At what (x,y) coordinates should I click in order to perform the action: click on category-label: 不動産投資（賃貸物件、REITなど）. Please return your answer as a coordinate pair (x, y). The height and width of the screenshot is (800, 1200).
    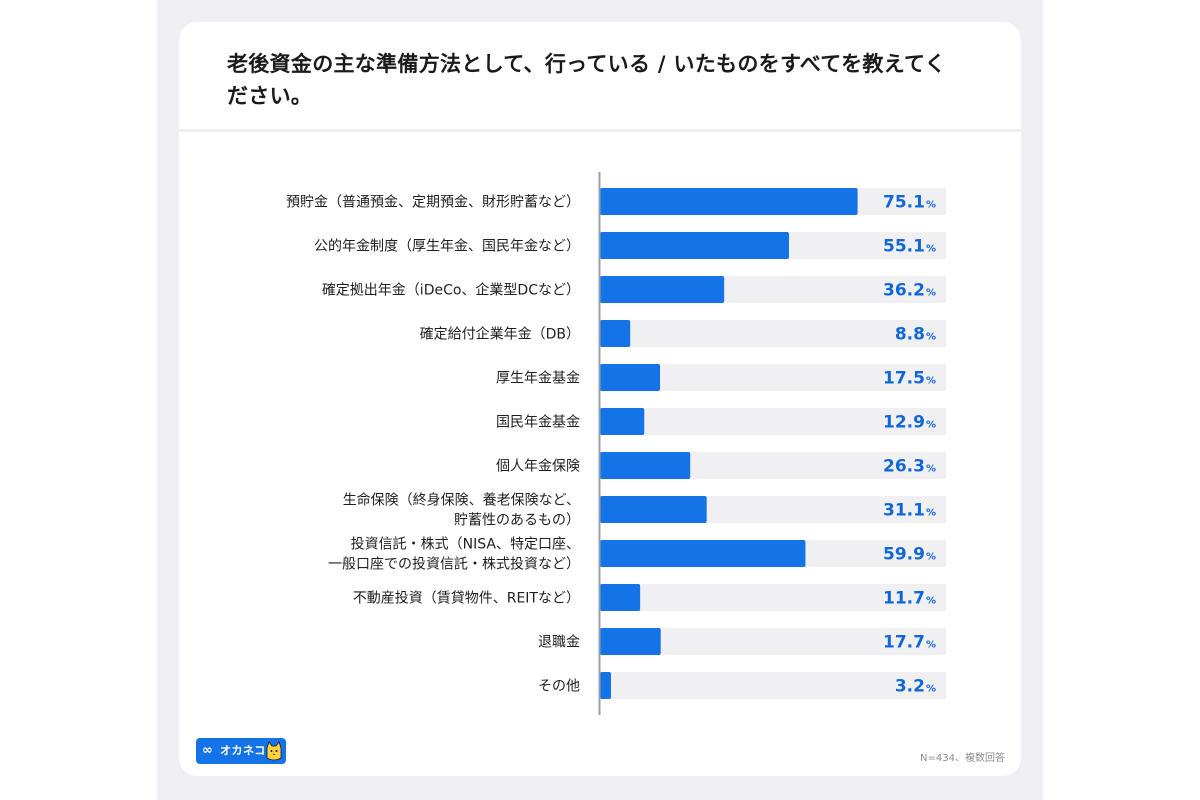
    Looking at the image, I should click on (466, 599).